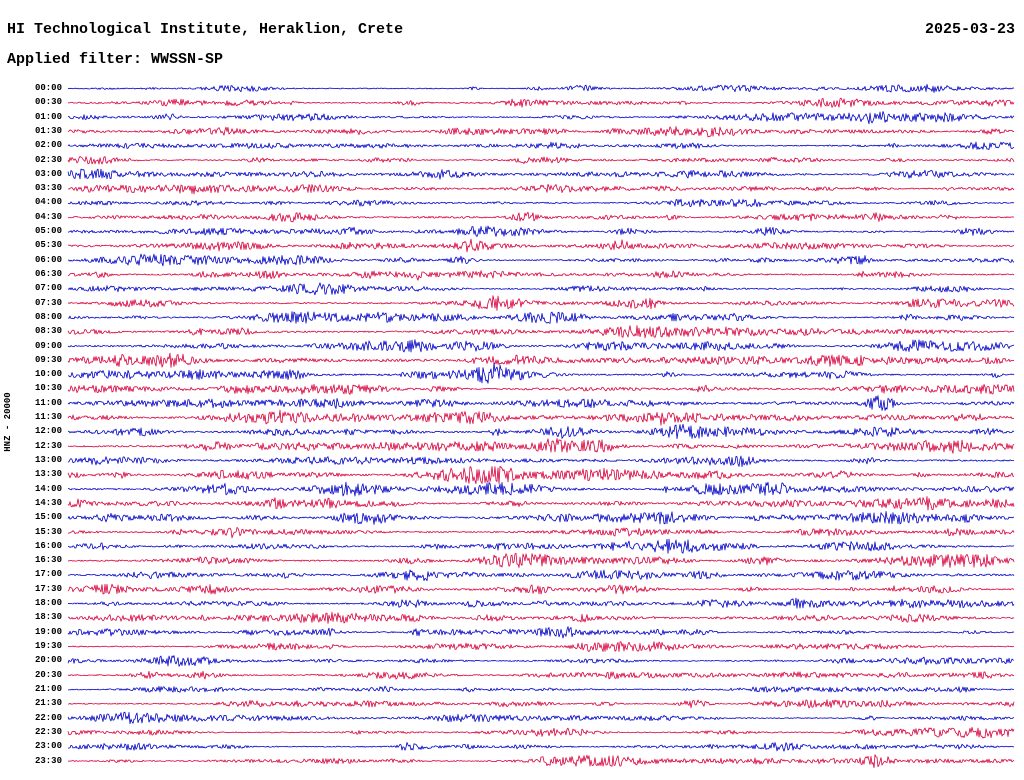 Image resolution: width=1024 pixels, height=780 pixels. Describe the element at coordinates (48, 431) in the screenshot. I see `trace-time-label: 12:00` at that location.